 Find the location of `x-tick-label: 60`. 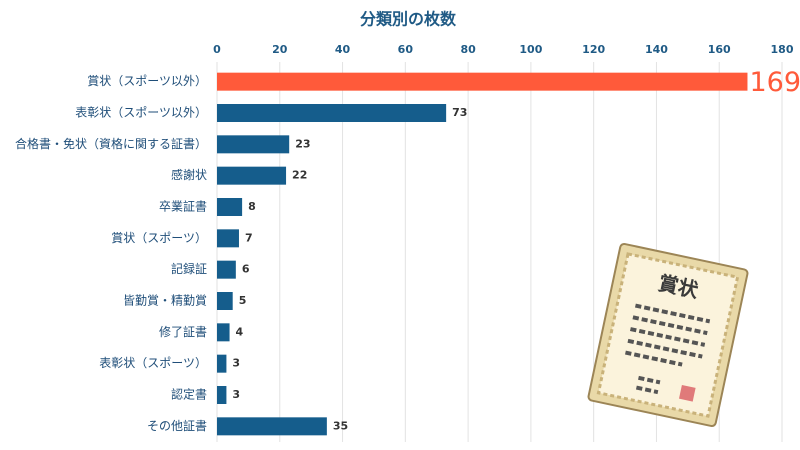

x-tick-label: 60 is located at coordinates (406, 49).